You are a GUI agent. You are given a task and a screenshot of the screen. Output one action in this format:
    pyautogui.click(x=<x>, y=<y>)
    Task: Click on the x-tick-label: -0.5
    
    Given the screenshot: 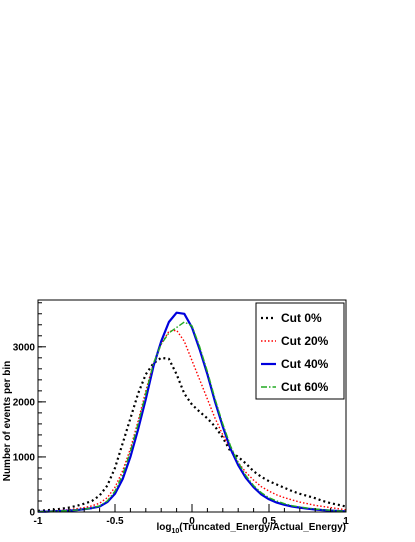 What is the action you would take?
    pyautogui.click(x=115, y=521)
    